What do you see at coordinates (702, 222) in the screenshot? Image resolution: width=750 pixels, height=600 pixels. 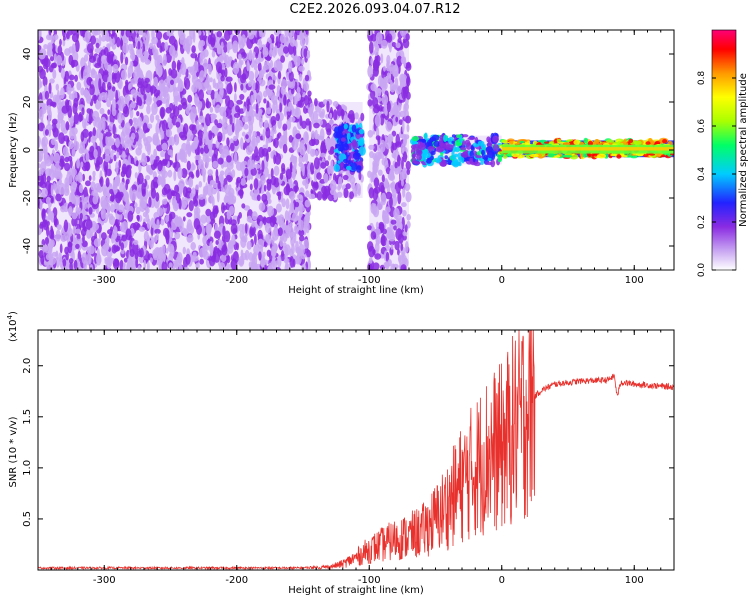 I see `colorbar-tick-label: 0.2` at bounding box center [702, 222].